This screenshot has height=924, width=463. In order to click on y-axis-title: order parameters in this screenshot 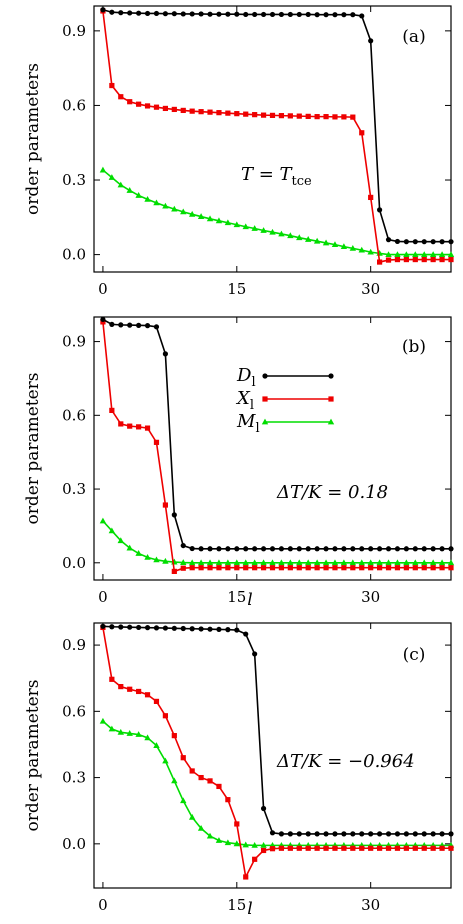, I will do `click(33, 448)`.